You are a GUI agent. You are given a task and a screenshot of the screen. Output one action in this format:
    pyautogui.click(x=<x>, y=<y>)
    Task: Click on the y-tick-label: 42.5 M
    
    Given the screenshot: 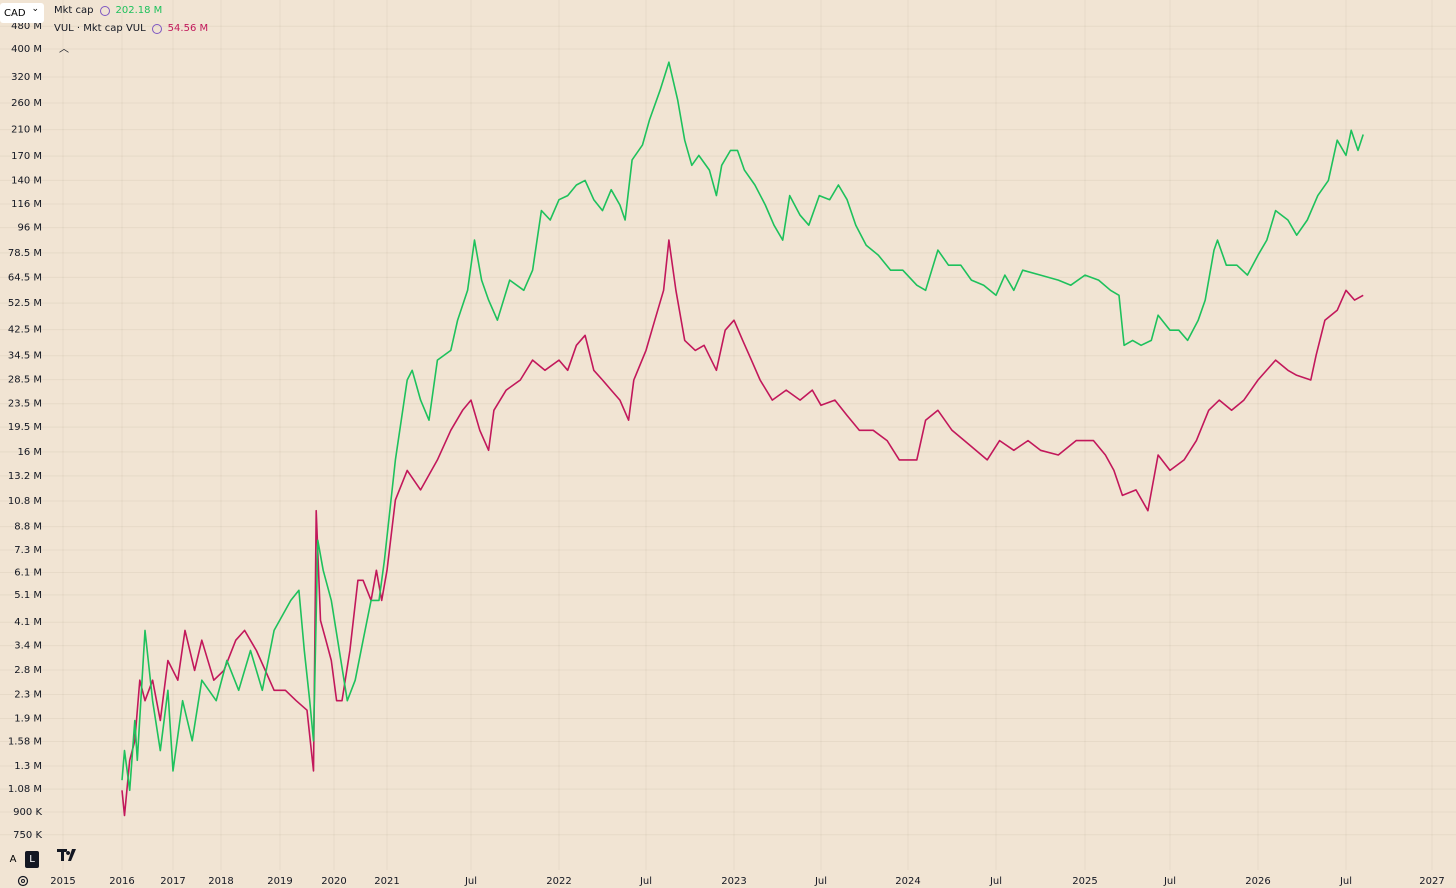 What is the action you would take?
    pyautogui.click(x=25, y=330)
    